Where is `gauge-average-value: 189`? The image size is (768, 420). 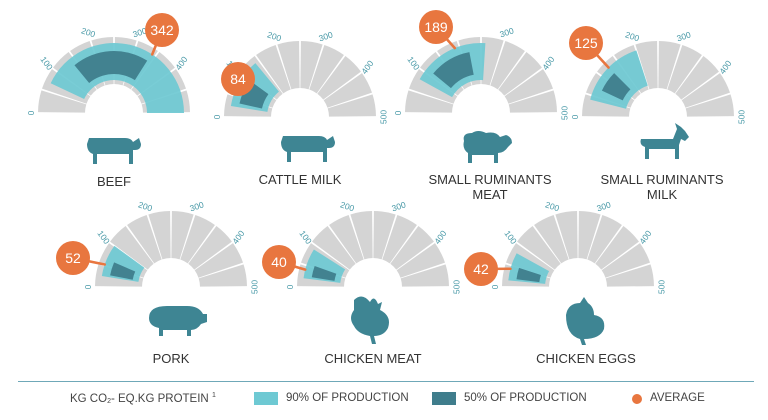
gauge-average-value: 189 is located at coordinates (436, 27).